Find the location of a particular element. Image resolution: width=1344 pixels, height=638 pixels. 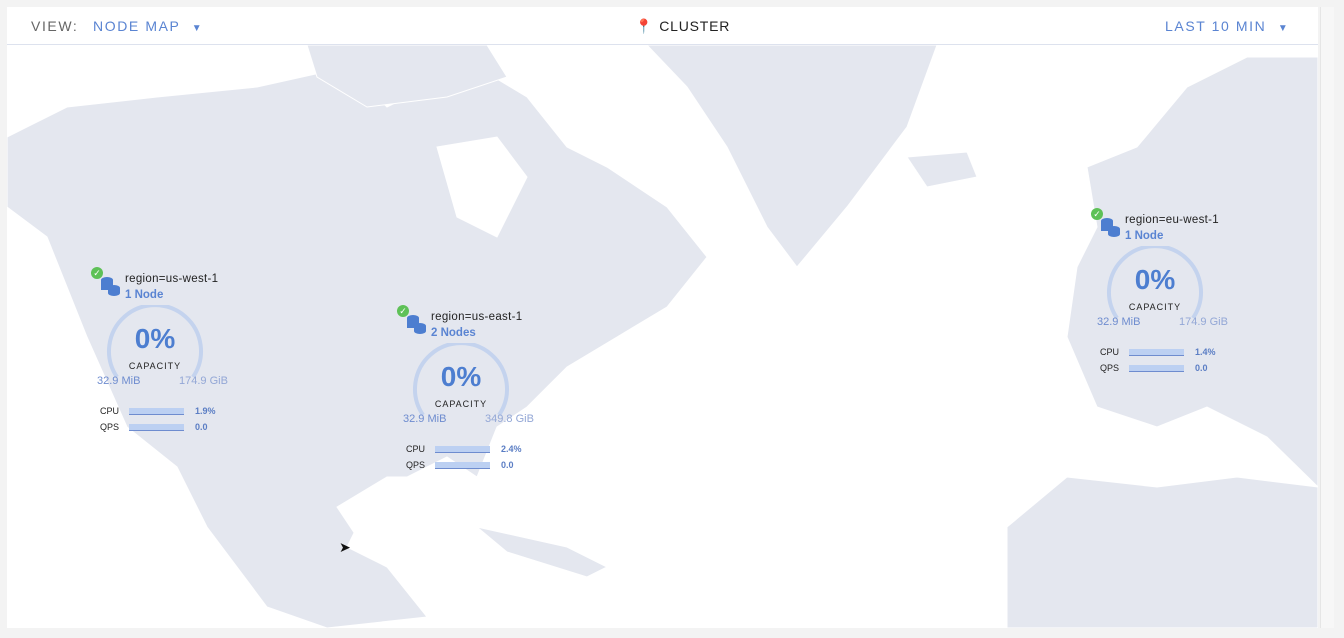

header-bar: VIEW: NODE MAP ▼ 📍 CLUSTER LAST 10 MIN ▼ is located at coordinates (662, 26).